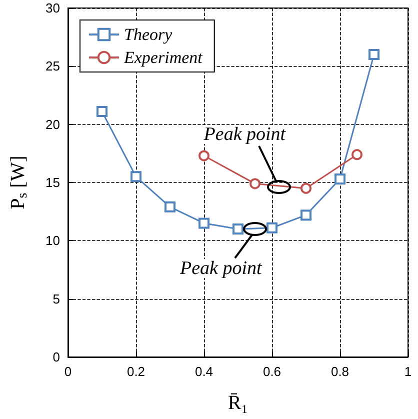 The height and width of the screenshot is (419, 418). I want to click on y-tick-label: 10, so click(53, 240).